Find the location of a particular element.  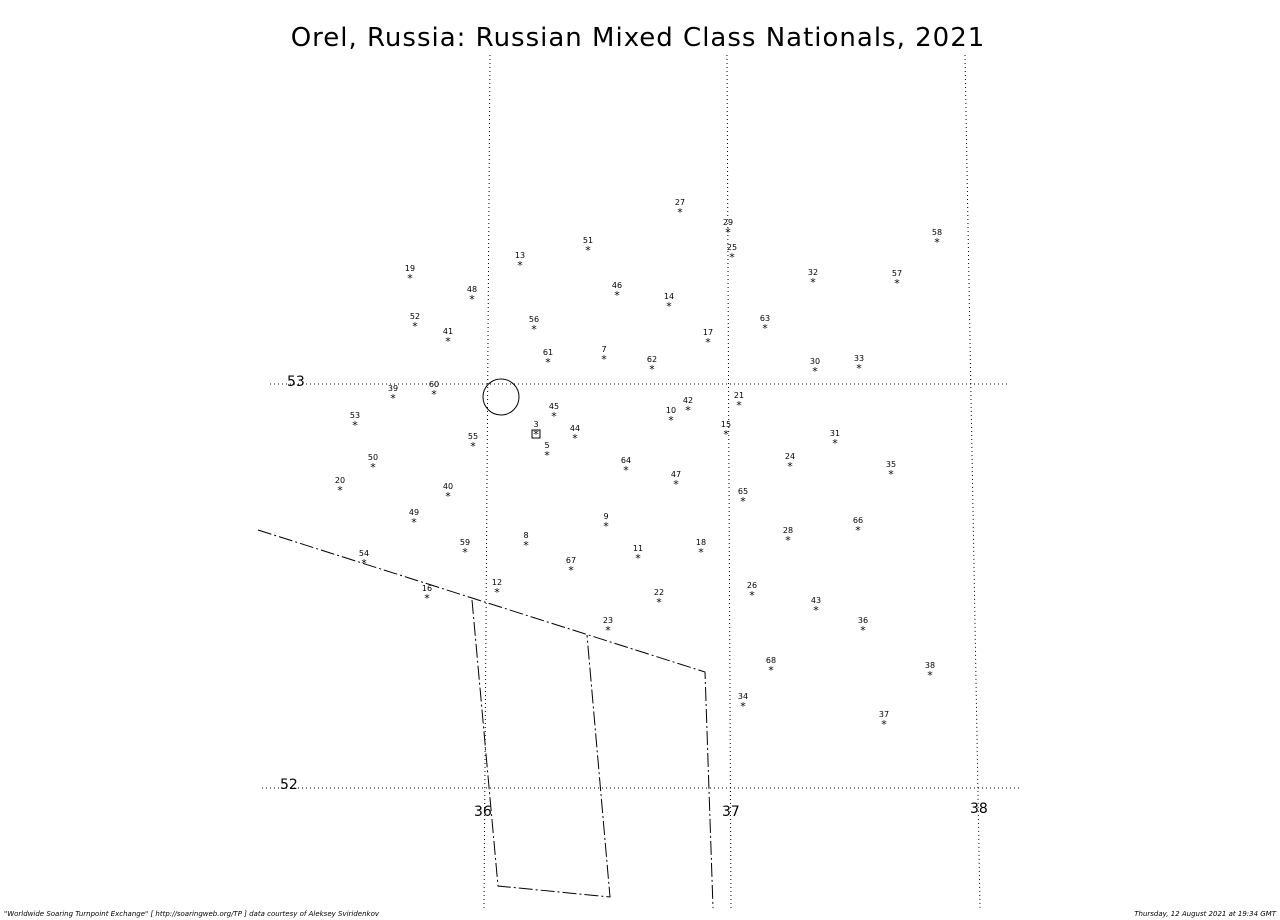

turnpoint-label: 10 is located at coordinates (671, 410).